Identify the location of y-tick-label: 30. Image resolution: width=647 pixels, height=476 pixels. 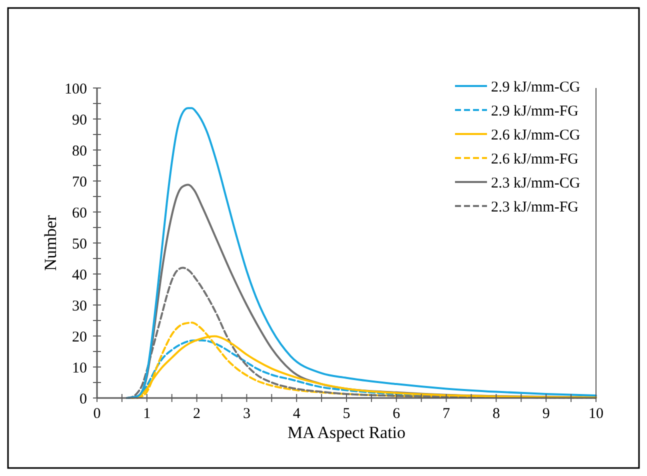
(79, 306).